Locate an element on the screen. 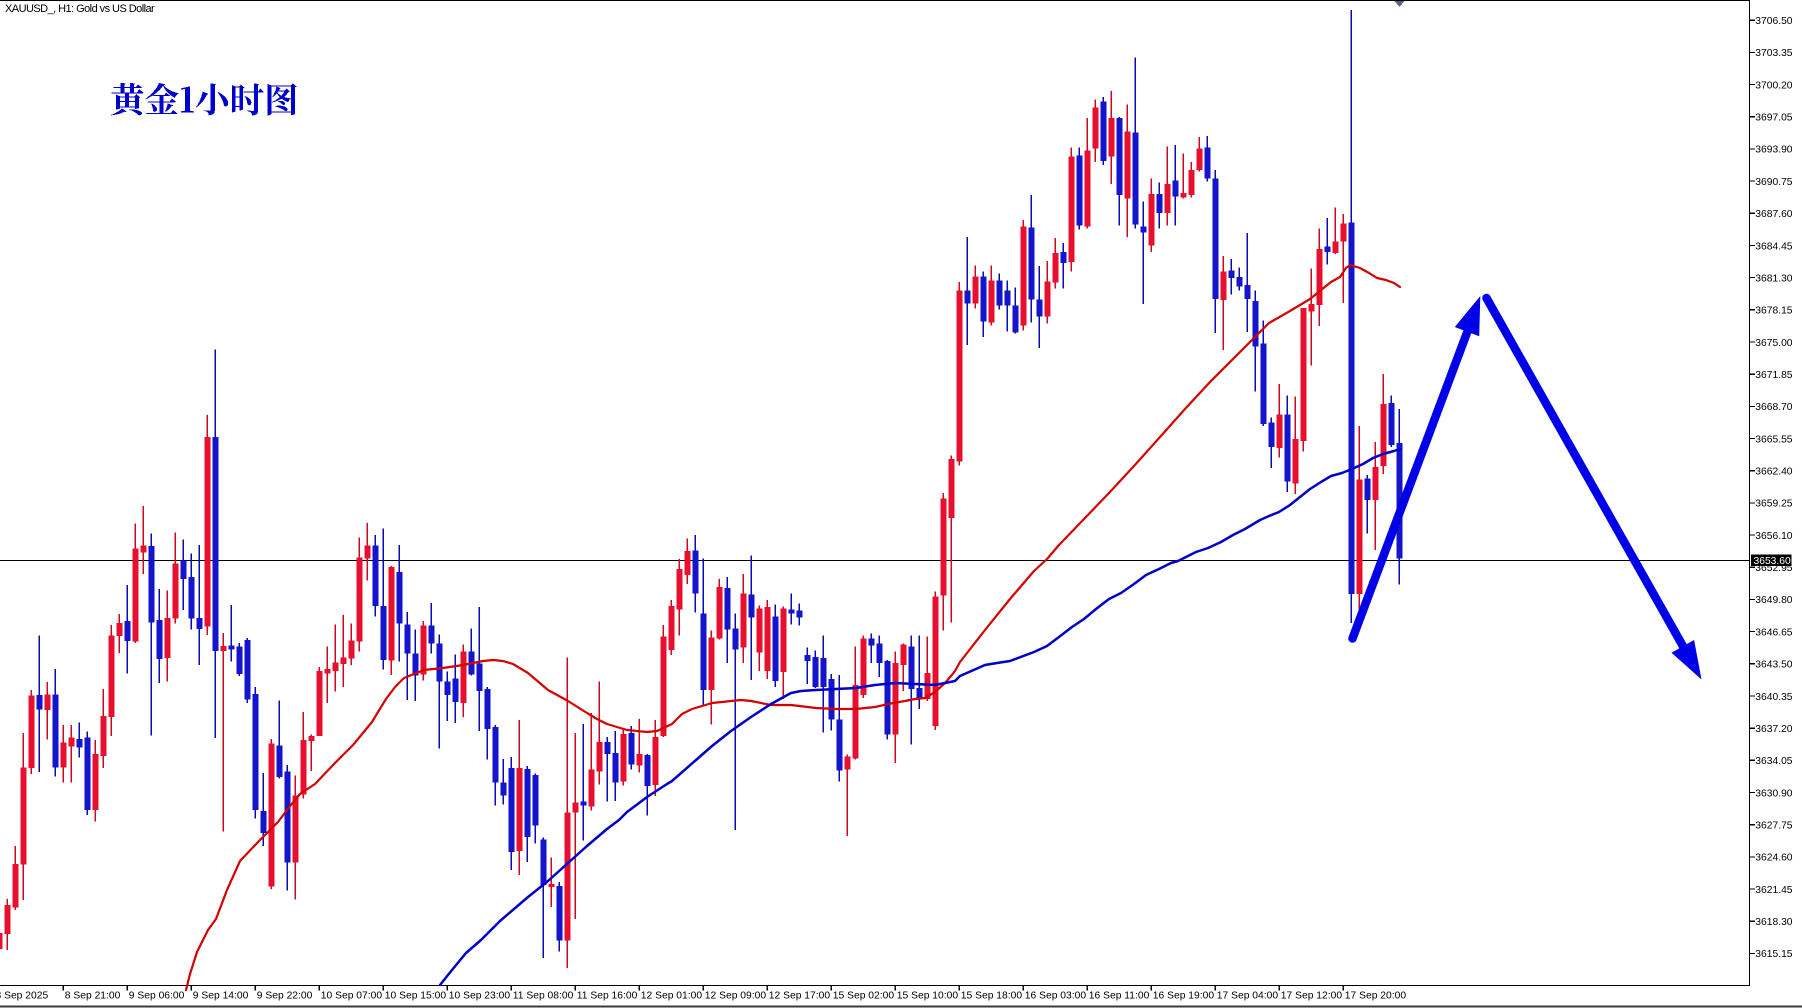  svg-text: 3687.60 is located at coordinates (1773, 214).